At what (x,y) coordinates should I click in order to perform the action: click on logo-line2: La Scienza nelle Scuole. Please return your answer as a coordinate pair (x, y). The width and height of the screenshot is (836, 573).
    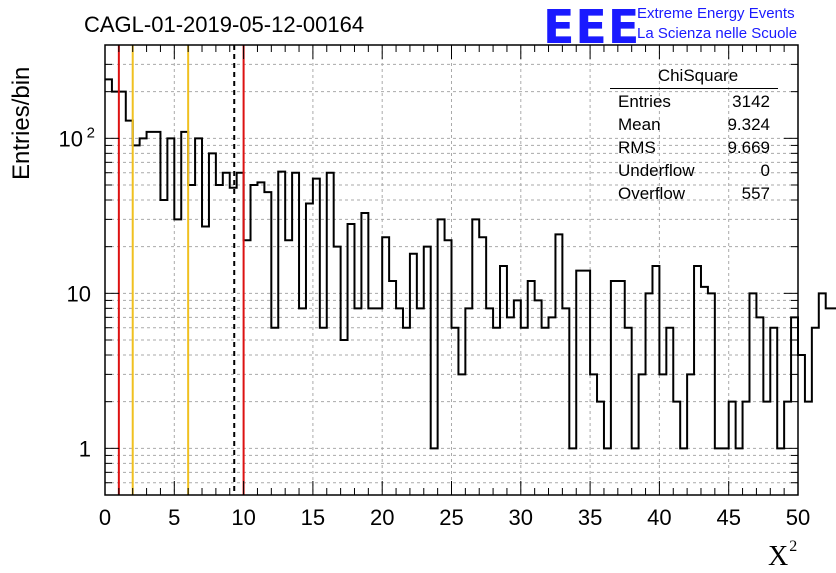
    Looking at the image, I should click on (717, 33).